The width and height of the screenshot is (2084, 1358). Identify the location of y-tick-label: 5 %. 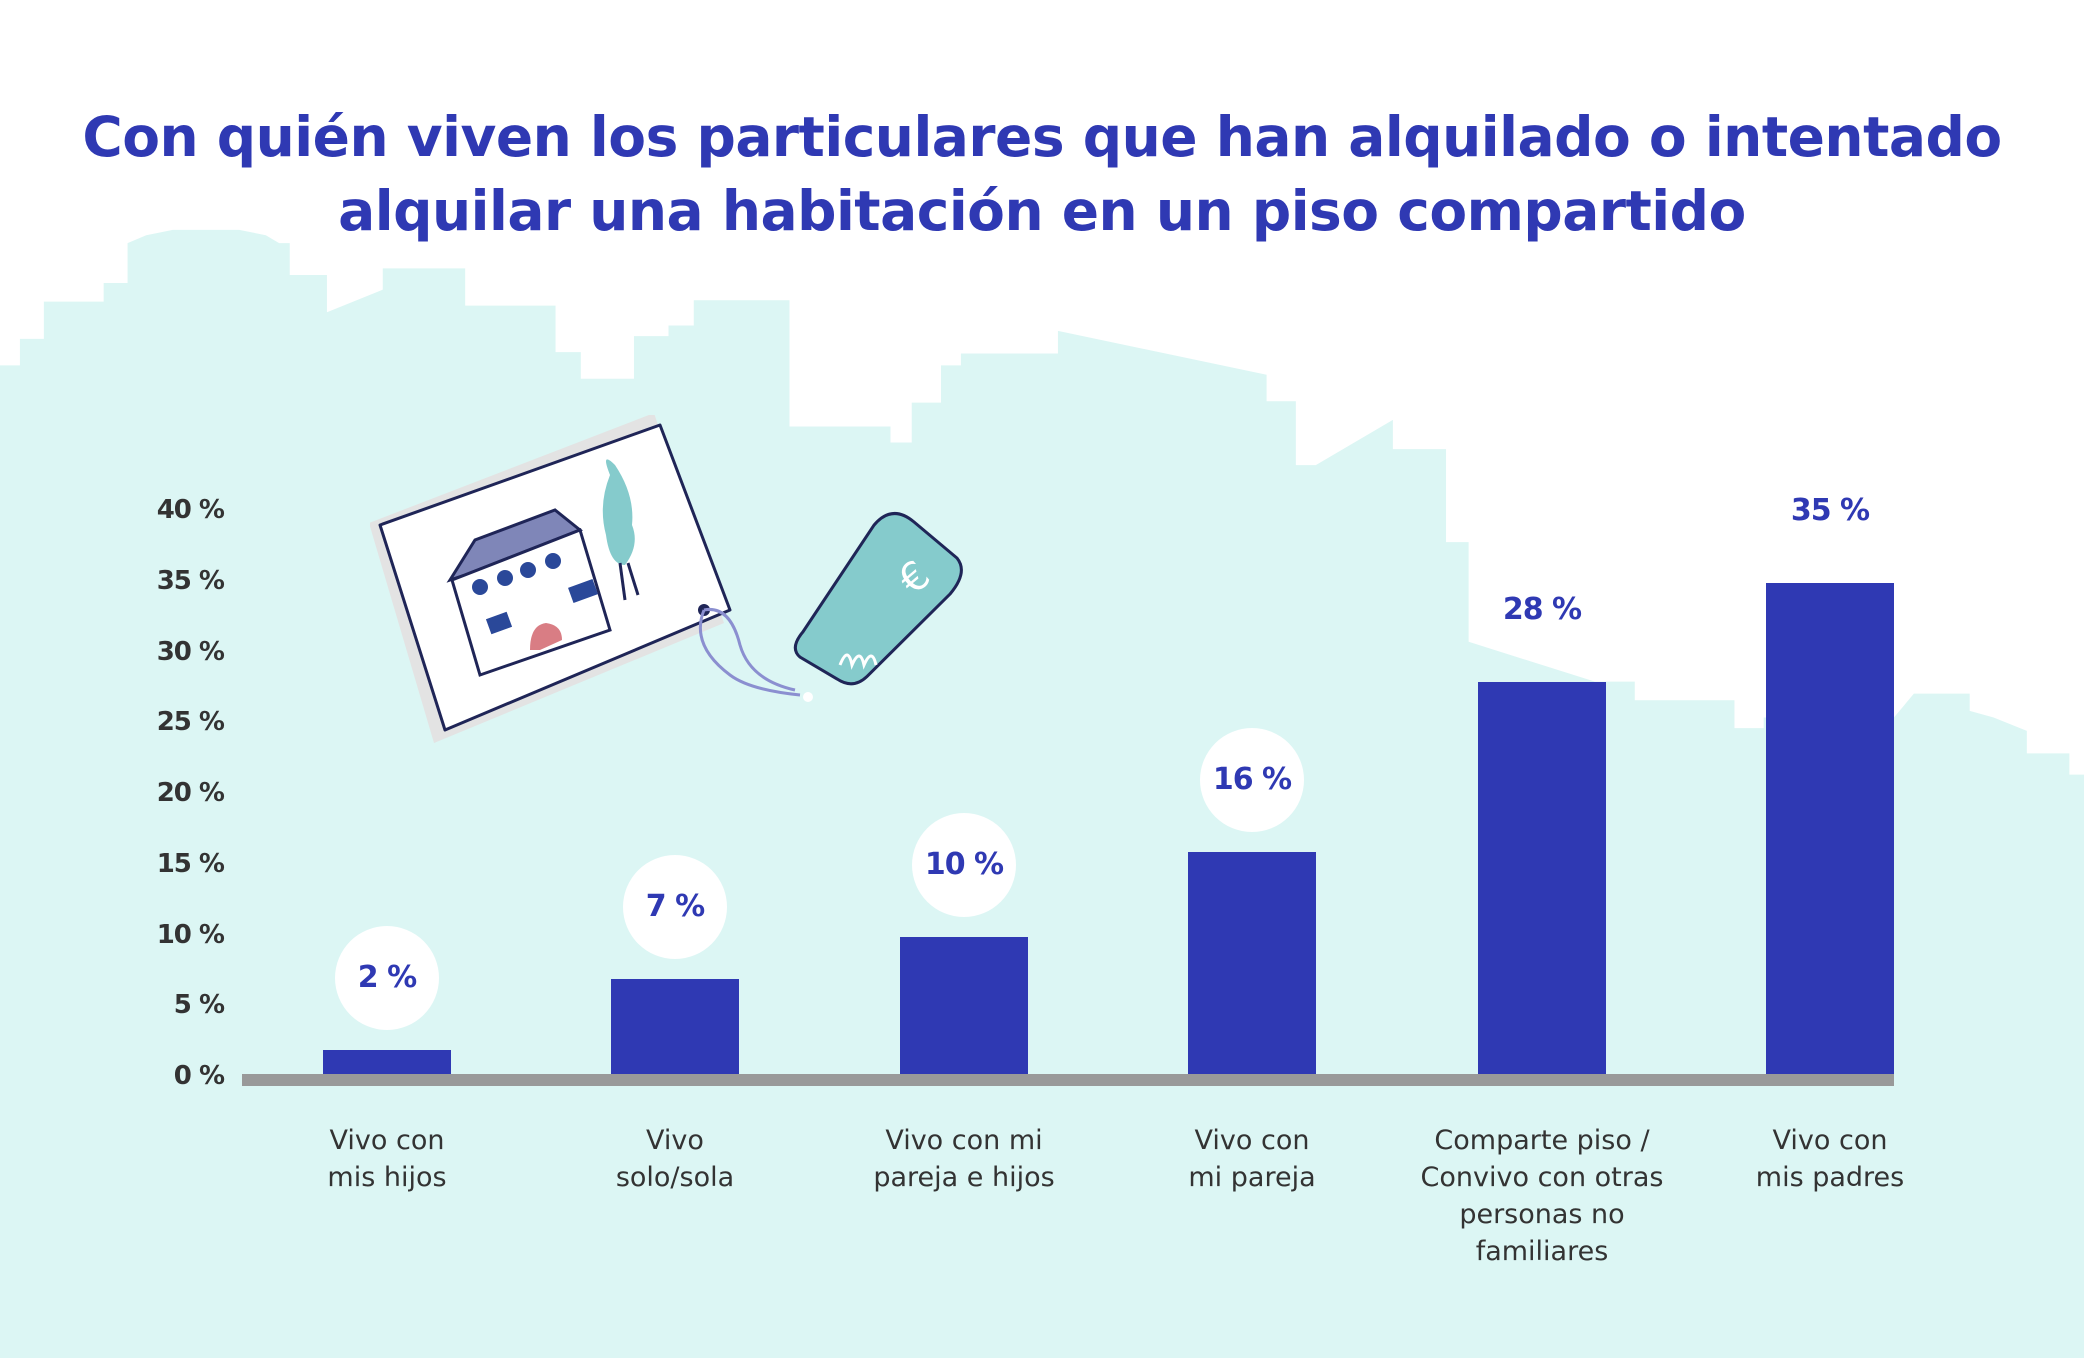
(199, 1005).